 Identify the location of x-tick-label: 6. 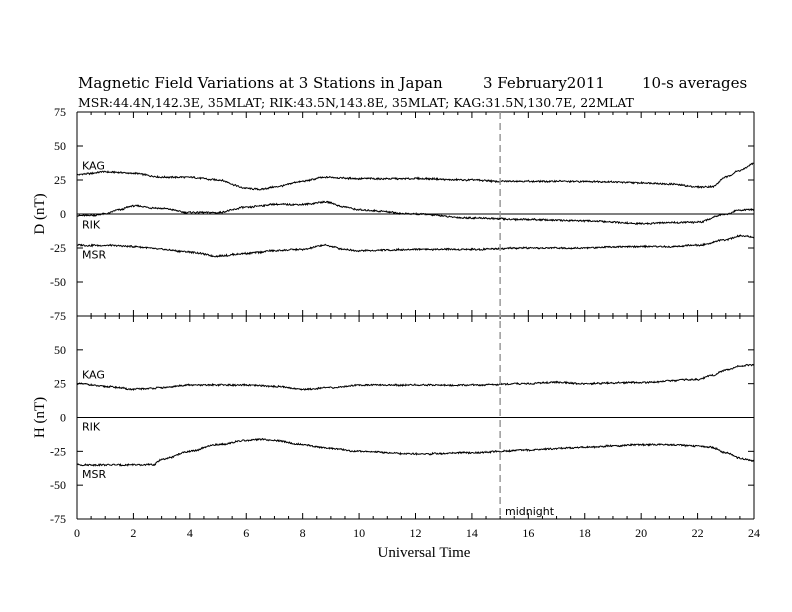
(246, 533).